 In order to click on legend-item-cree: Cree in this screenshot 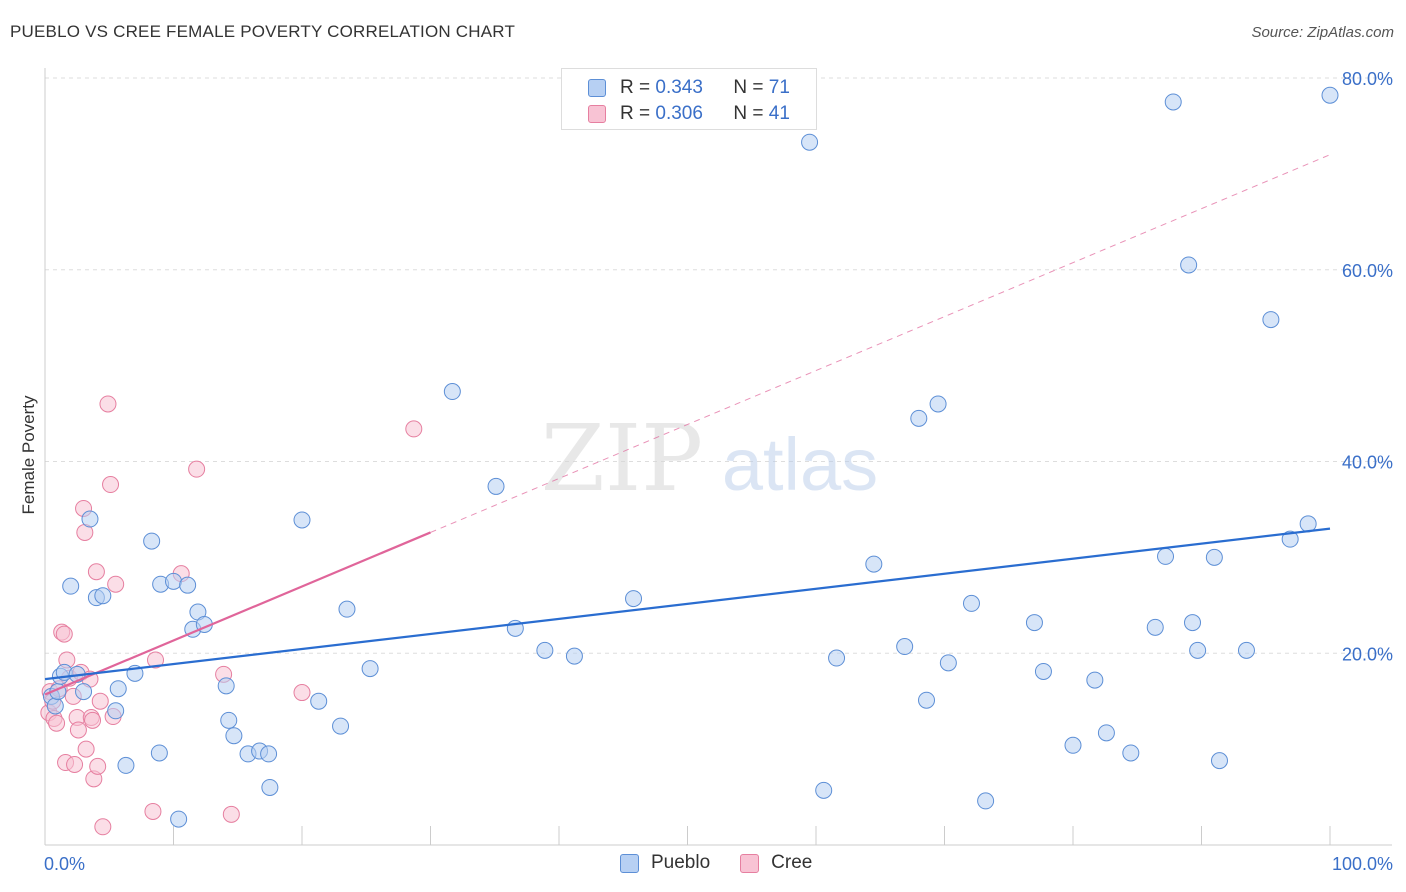, I will do `click(776, 863)`.